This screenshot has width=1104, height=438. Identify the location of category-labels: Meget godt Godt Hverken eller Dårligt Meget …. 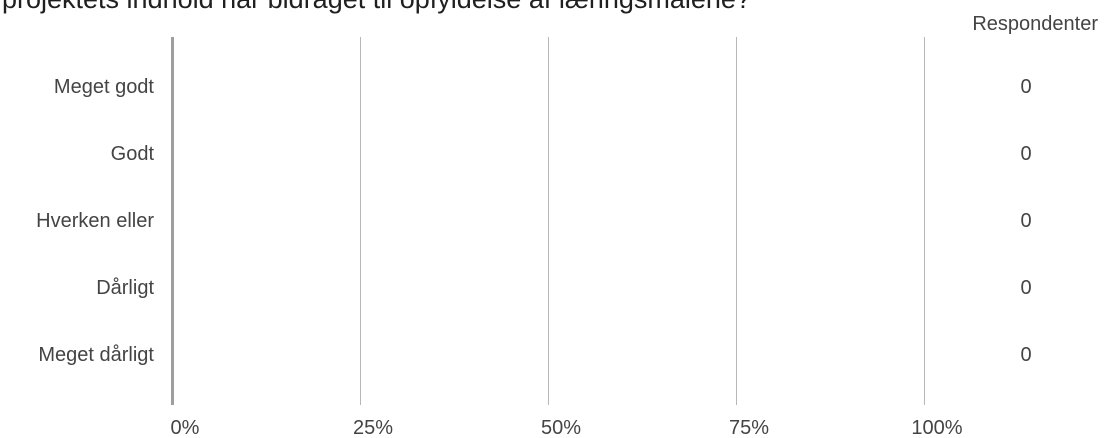
(95, 221).